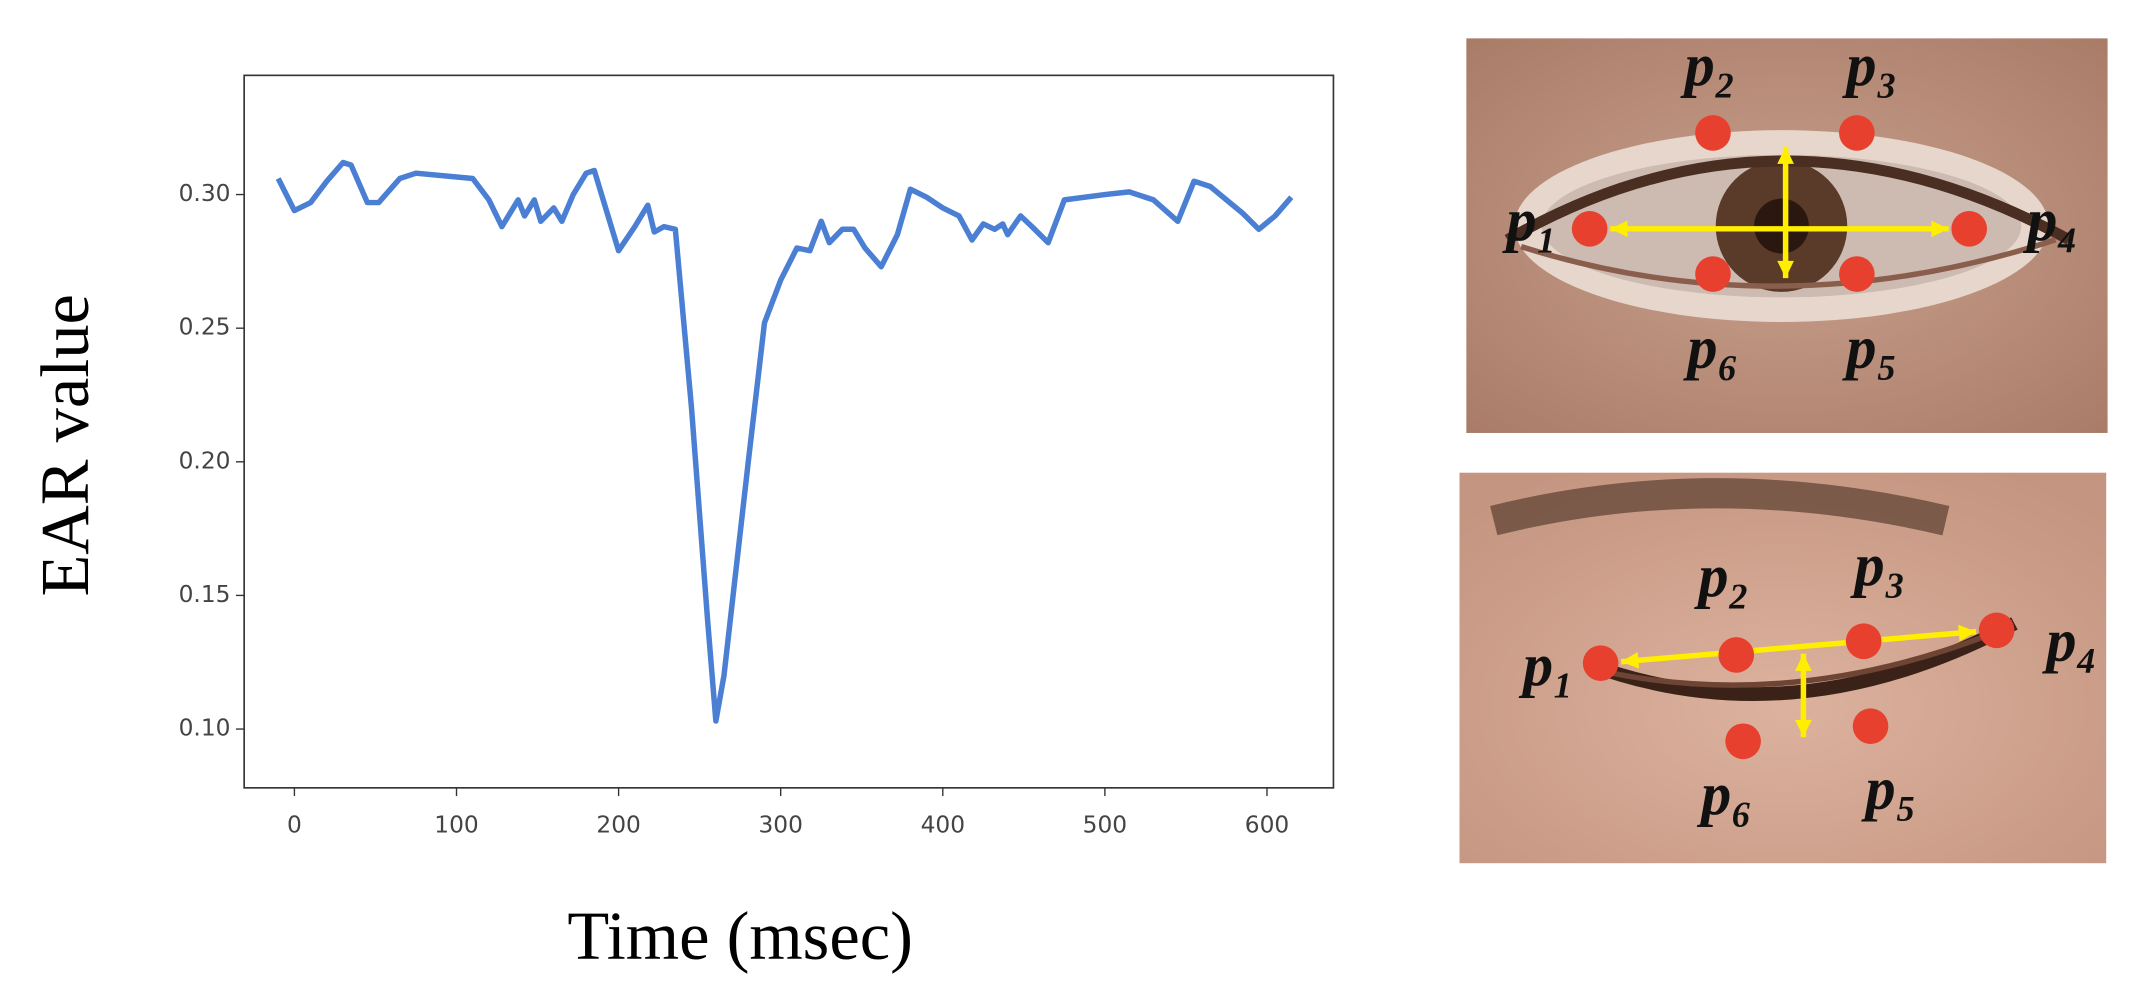  Describe the element at coordinates (205, 728) in the screenshot. I see `y-tick-label: 0.10` at that location.